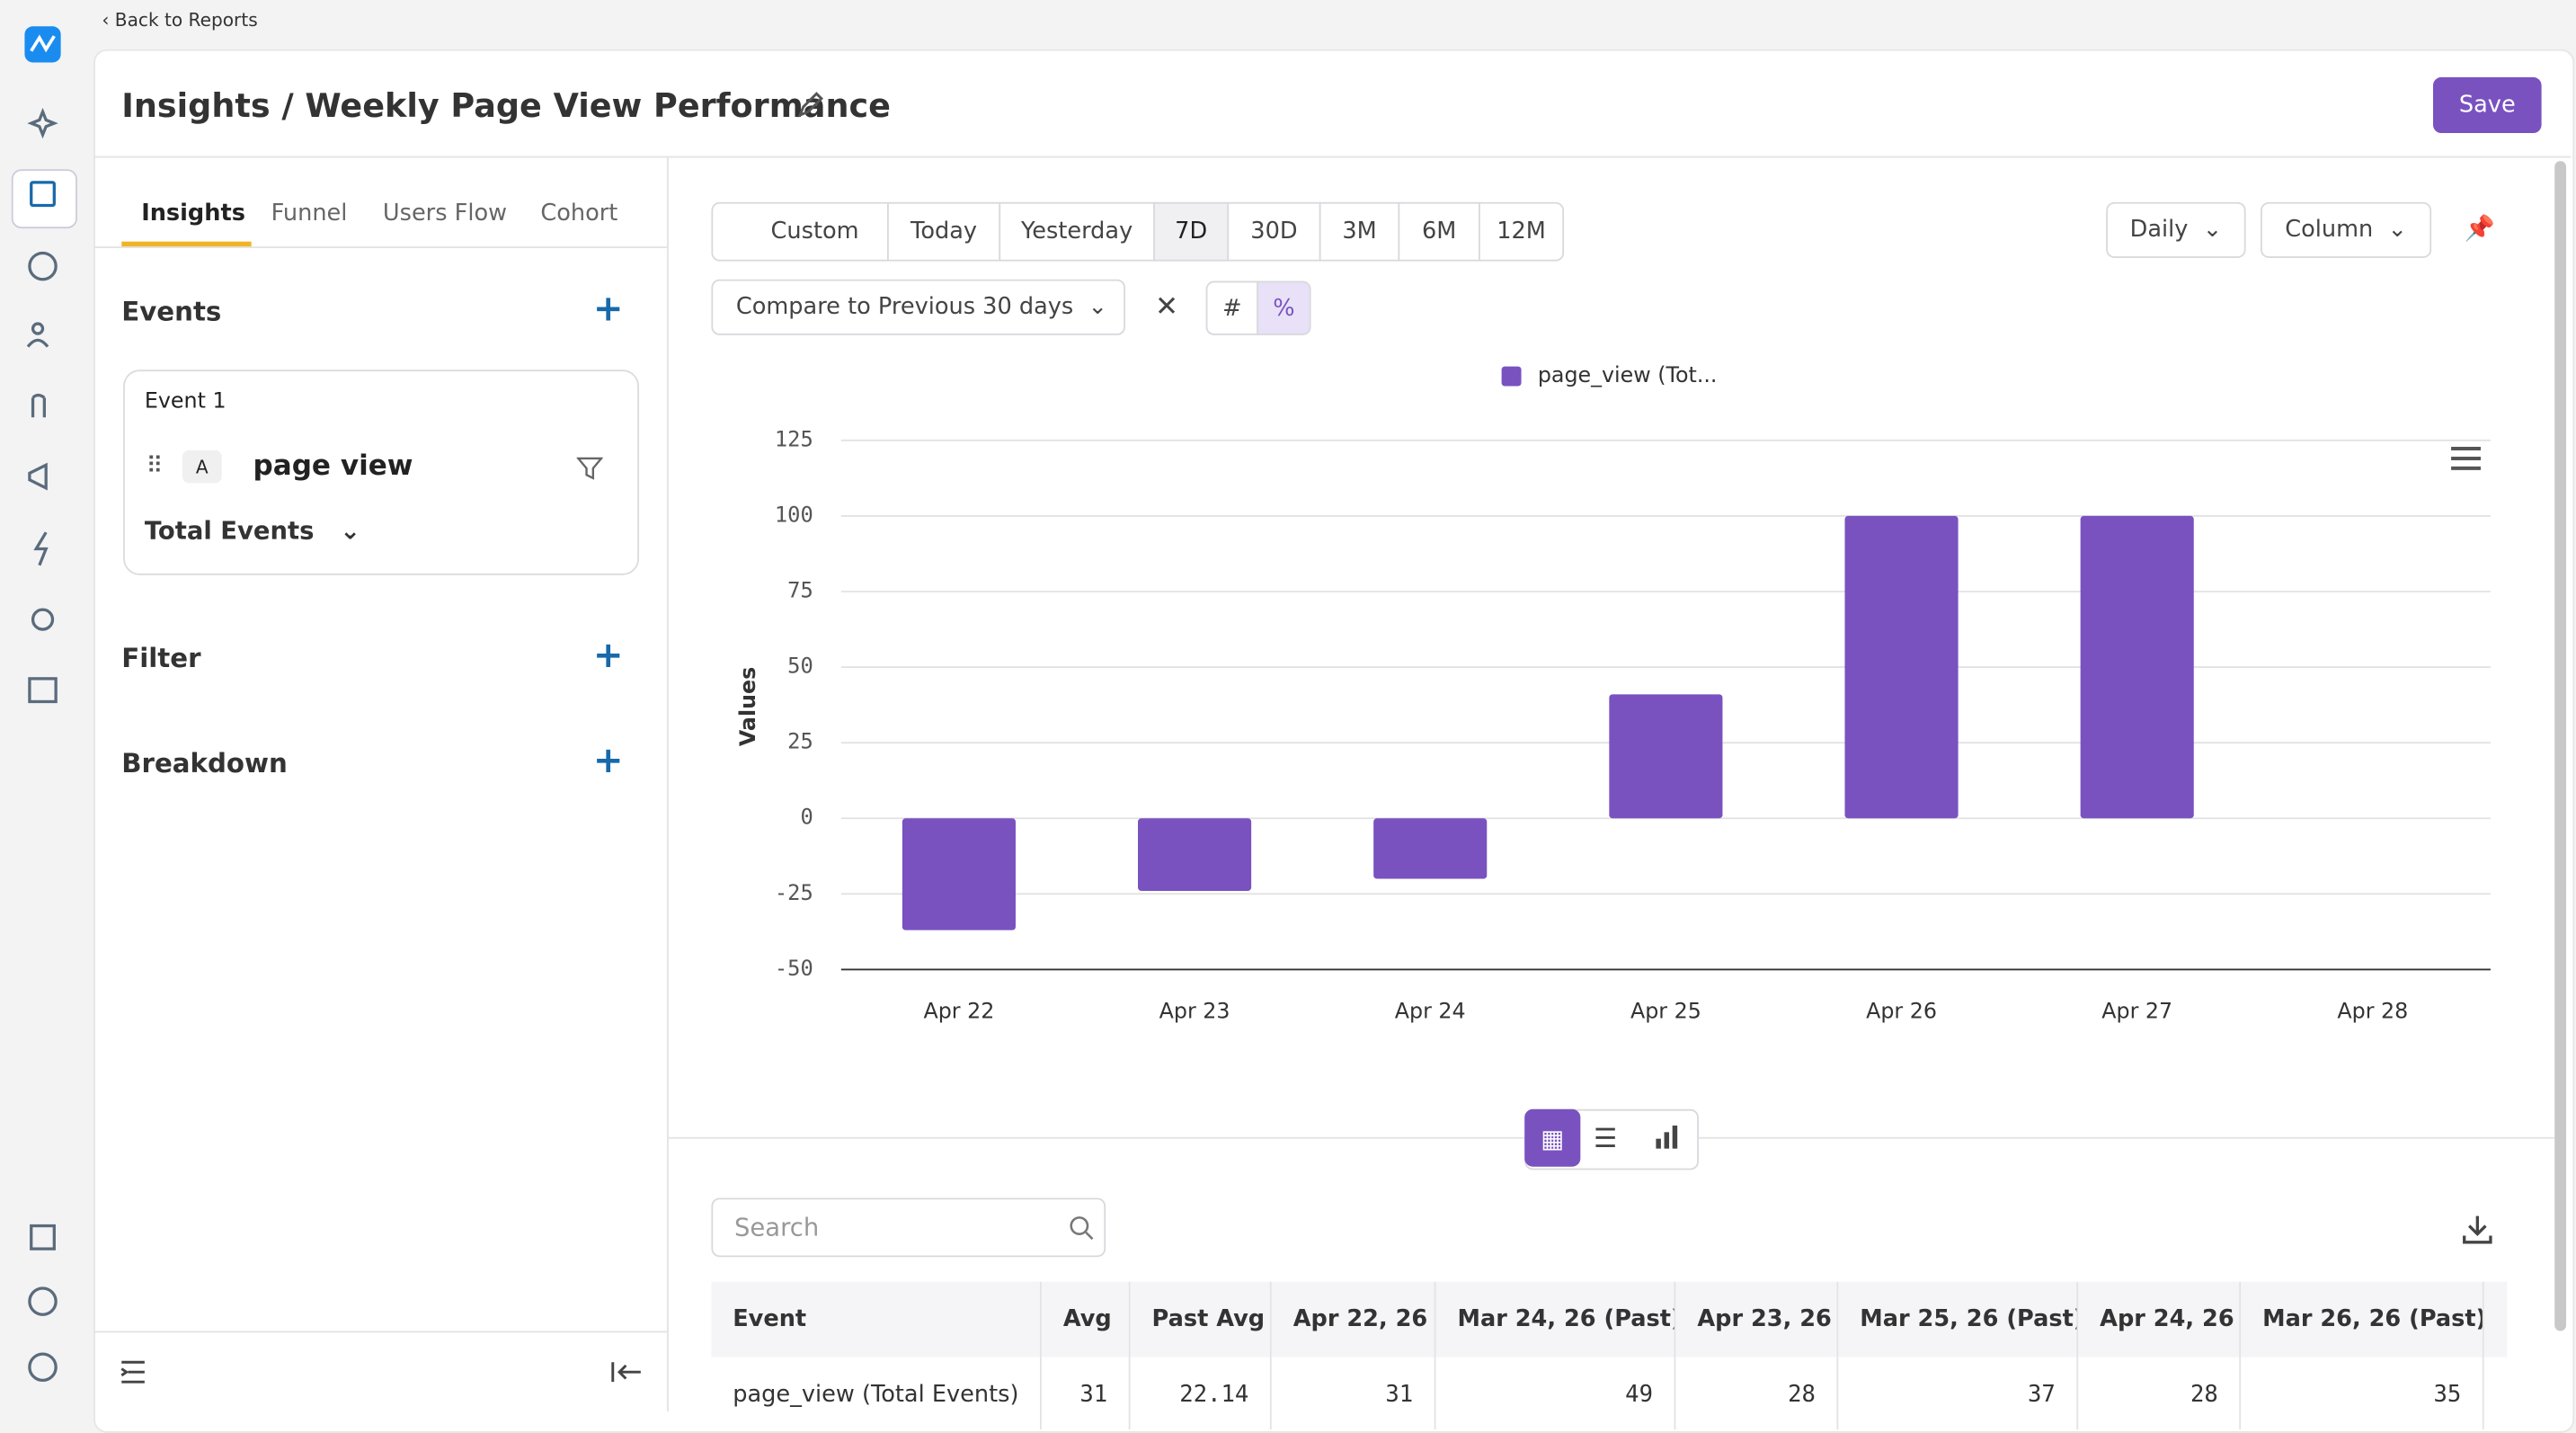 The width and height of the screenshot is (2576, 1433). I want to click on range-button: 6M, so click(1439, 231).